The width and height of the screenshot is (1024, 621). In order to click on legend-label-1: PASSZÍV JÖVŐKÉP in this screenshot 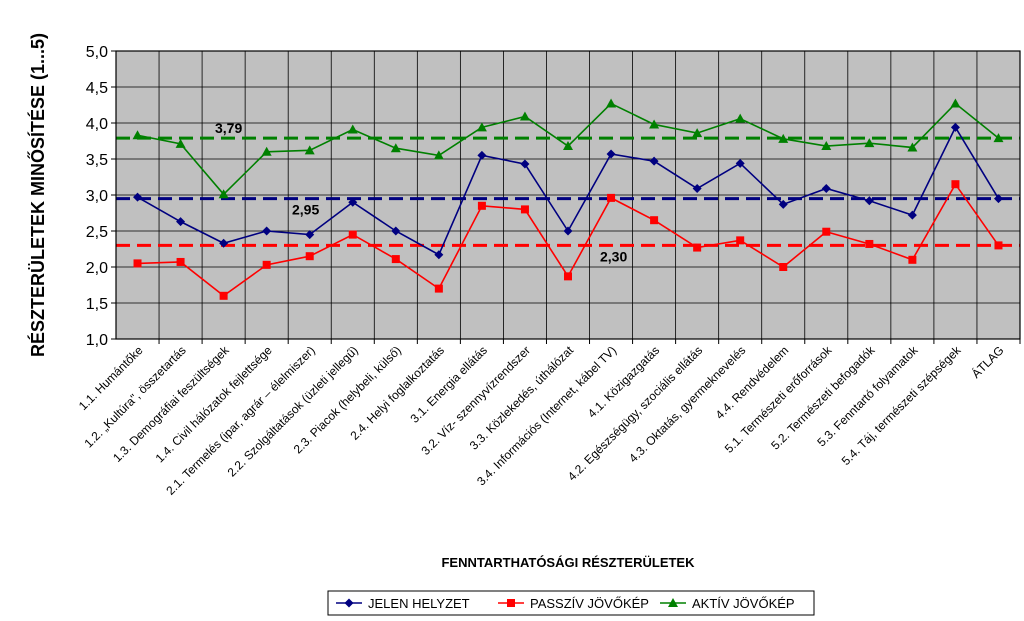, I will do `click(589, 603)`.